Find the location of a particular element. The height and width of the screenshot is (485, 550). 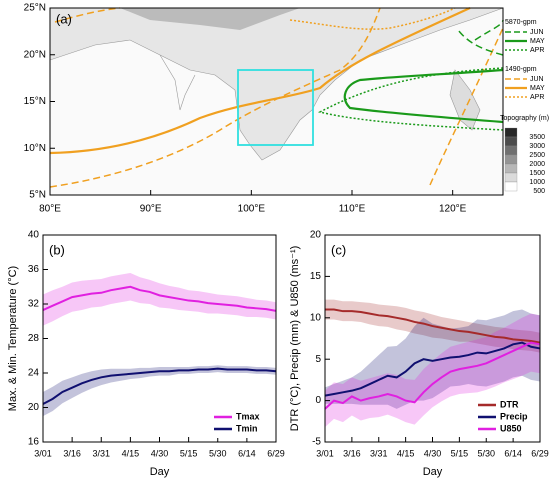

y-tick-label: 40 is located at coordinates (34, 235).